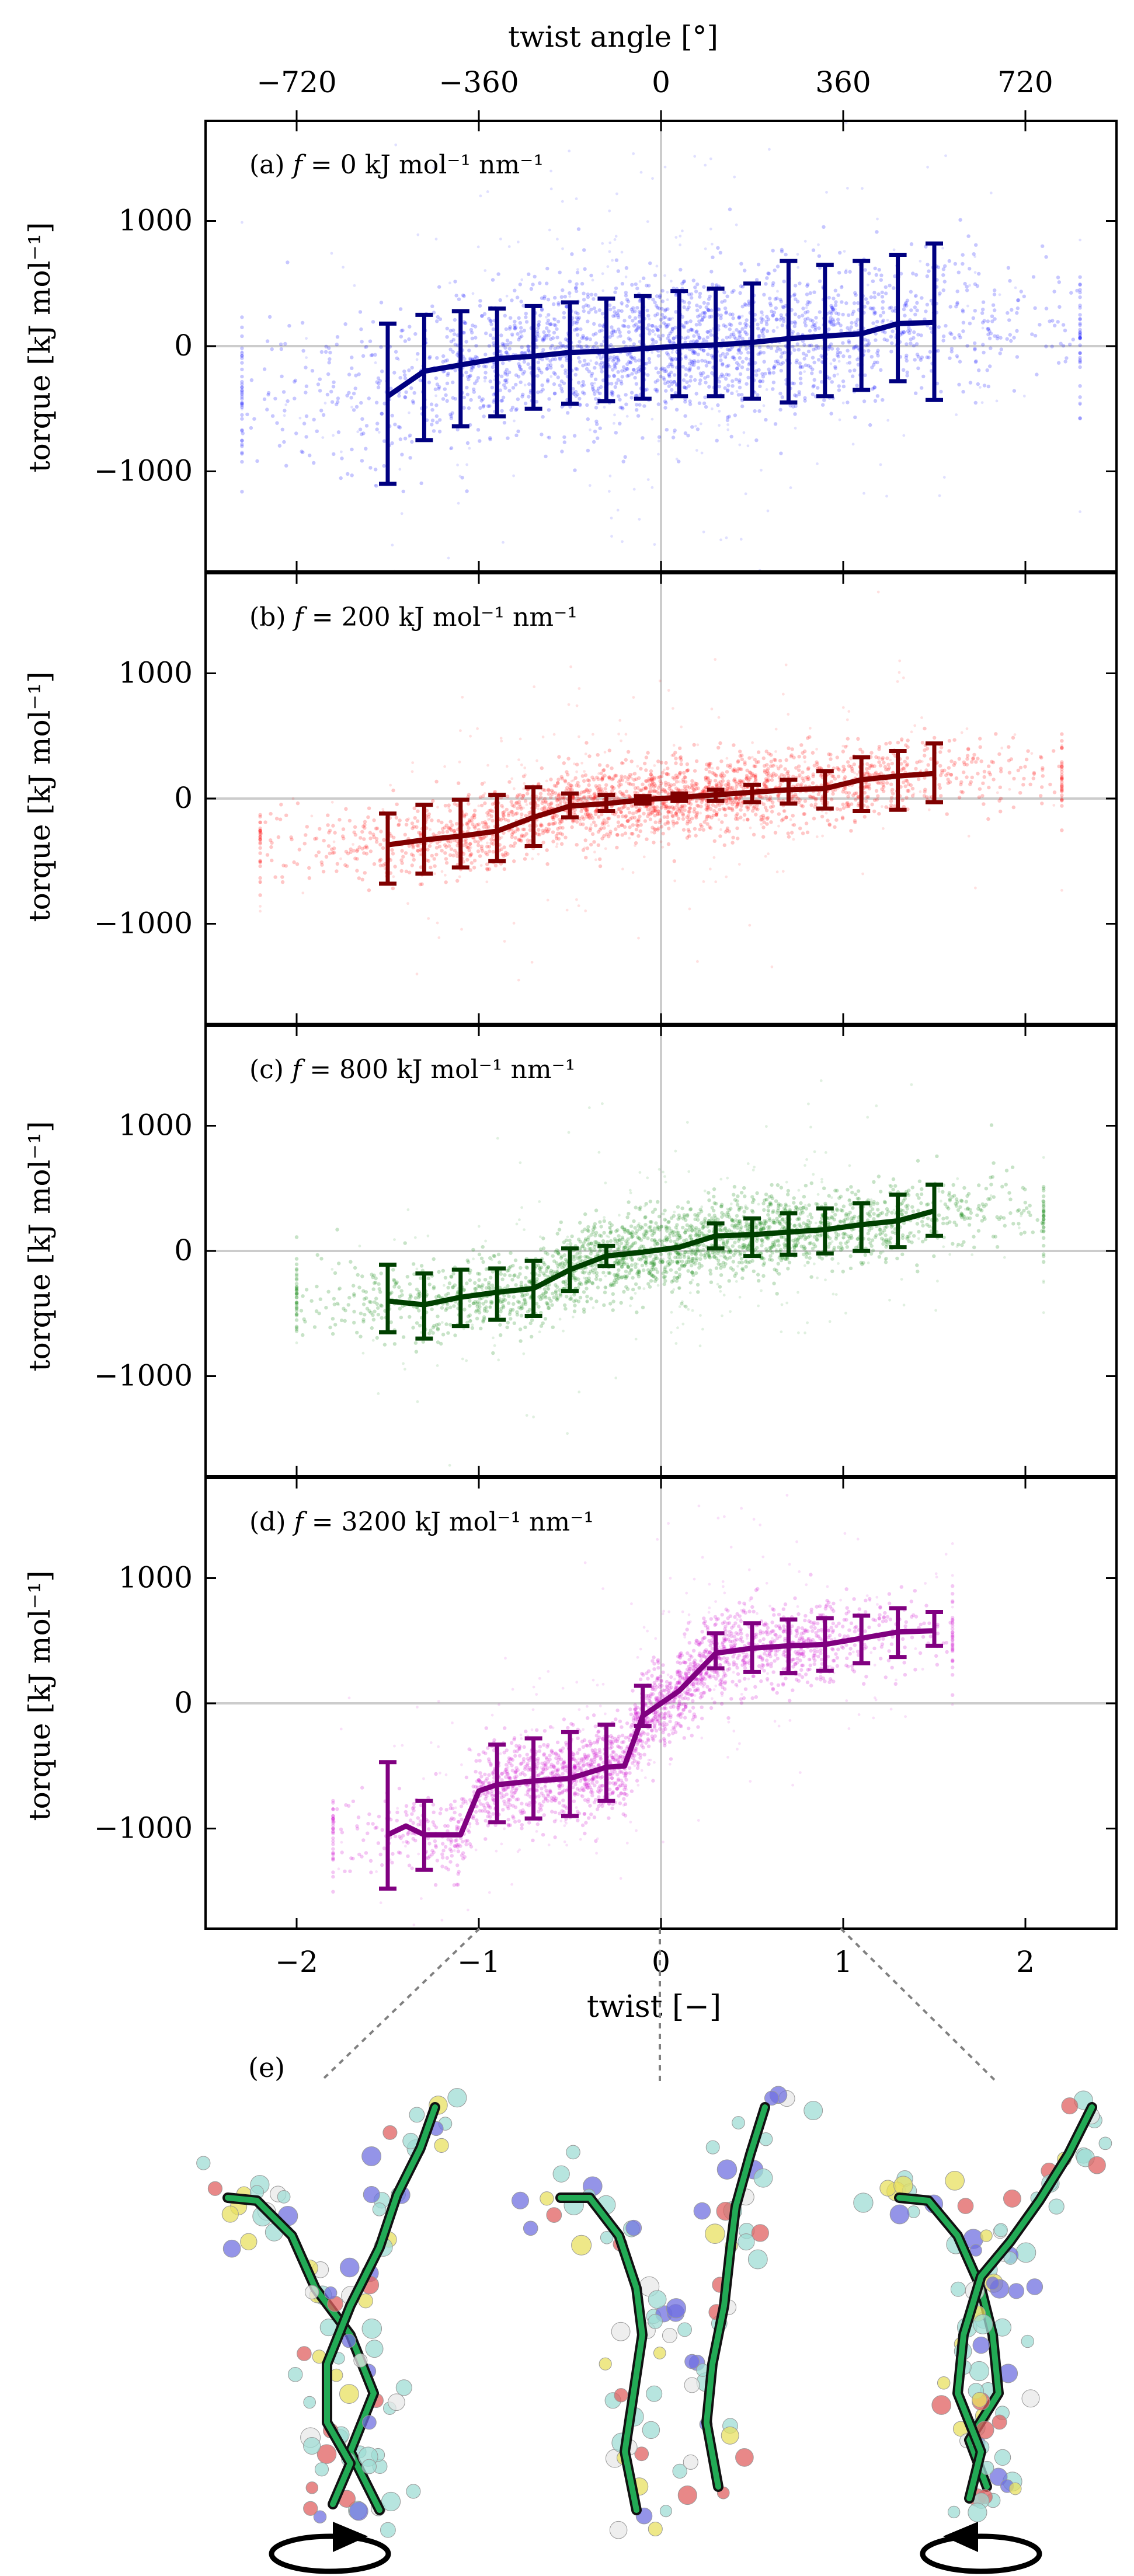 The image size is (1134, 2576). Describe the element at coordinates (40, 348) in the screenshot. I see `y-axis-label-a: torque [kJ mol⁻¹]` at that location.